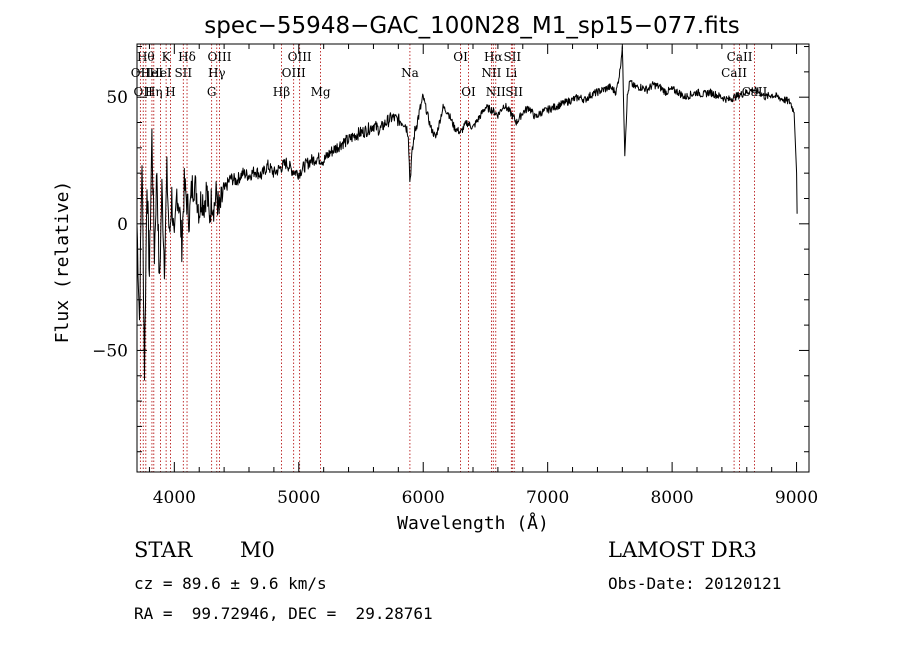 The height and width of the screenshot is (649, 900). What do you see at coordinates (695, 583) in the screenshot?
I see `obs-date: Obs-Date: 20120121` at bounding box center [695, 583].